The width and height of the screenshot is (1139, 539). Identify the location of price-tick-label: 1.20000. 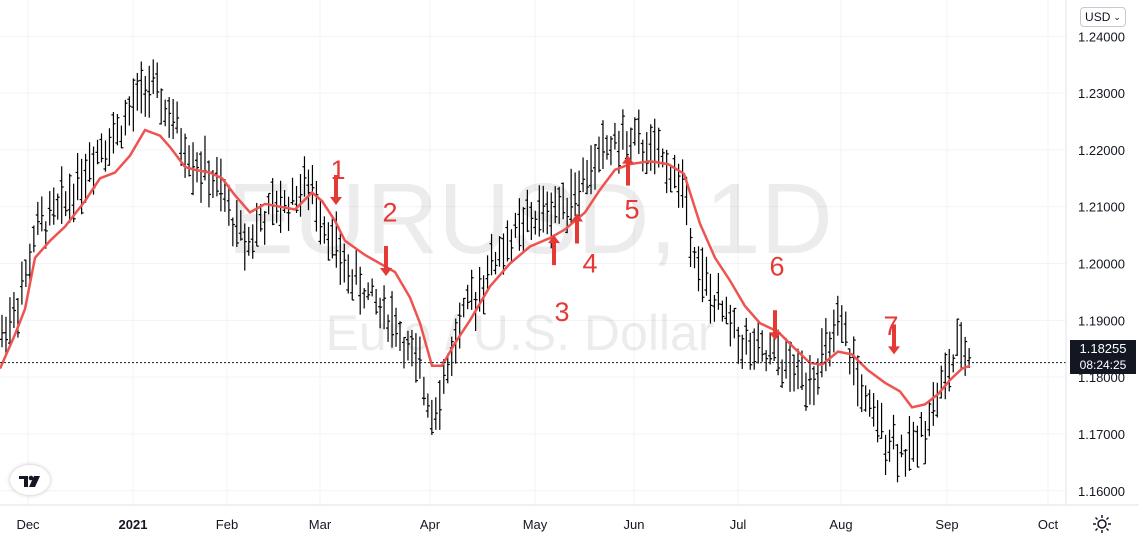
(1101, 264).